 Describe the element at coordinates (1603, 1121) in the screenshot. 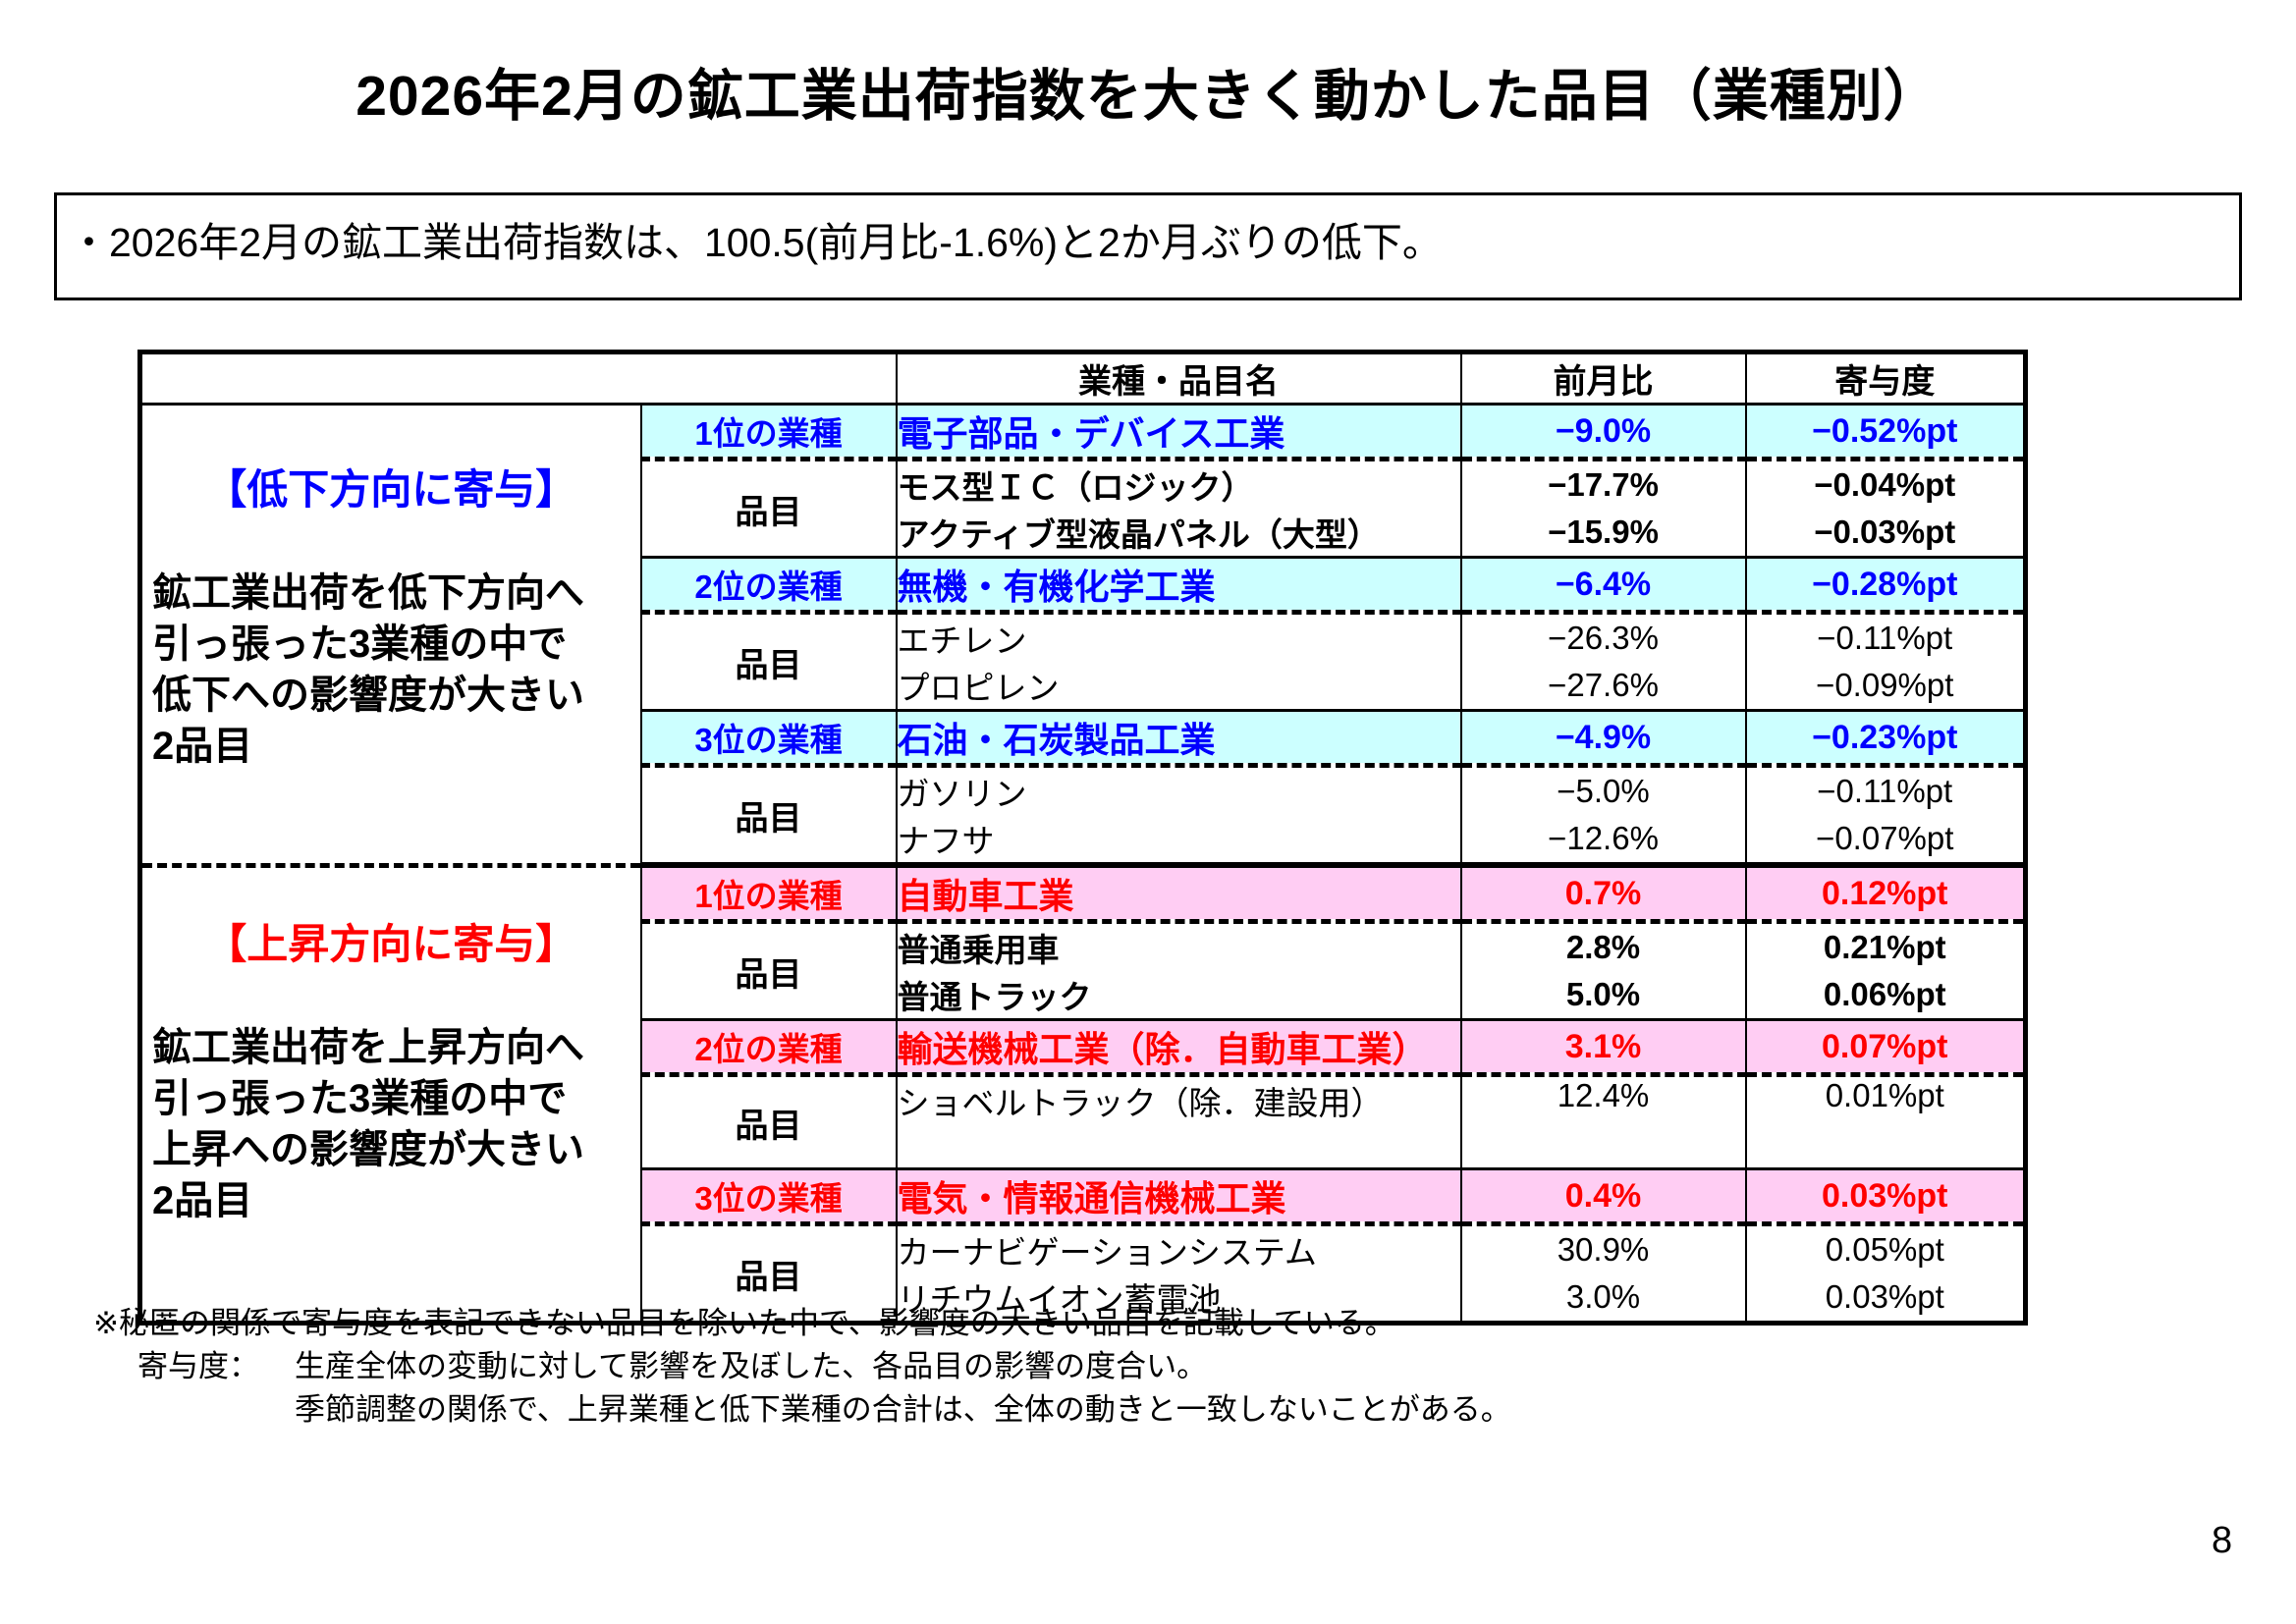

I see `item-mom-cell: 12.4%` at that location.